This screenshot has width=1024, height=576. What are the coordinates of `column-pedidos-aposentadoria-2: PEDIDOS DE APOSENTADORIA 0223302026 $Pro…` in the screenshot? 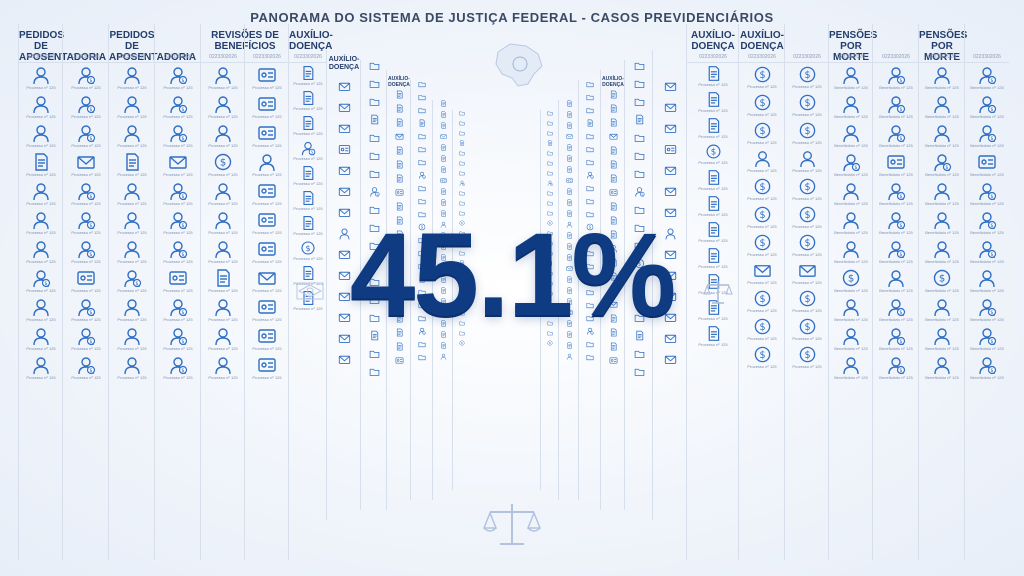 It's located at (85, 292).